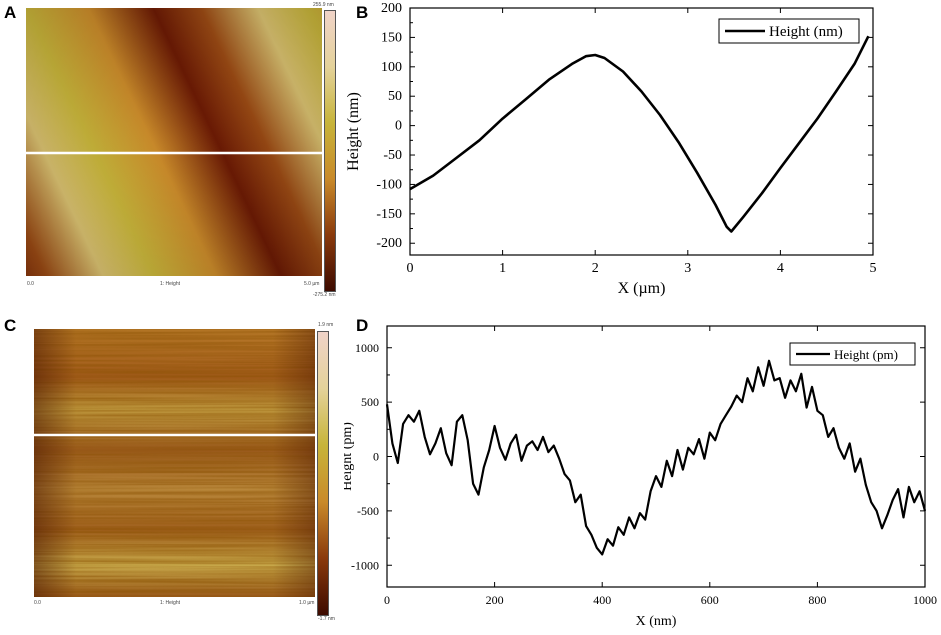 This screenshot has width=941, height=635. I want to click on caption-right-c: 1.0 µm, so click(307, 603).